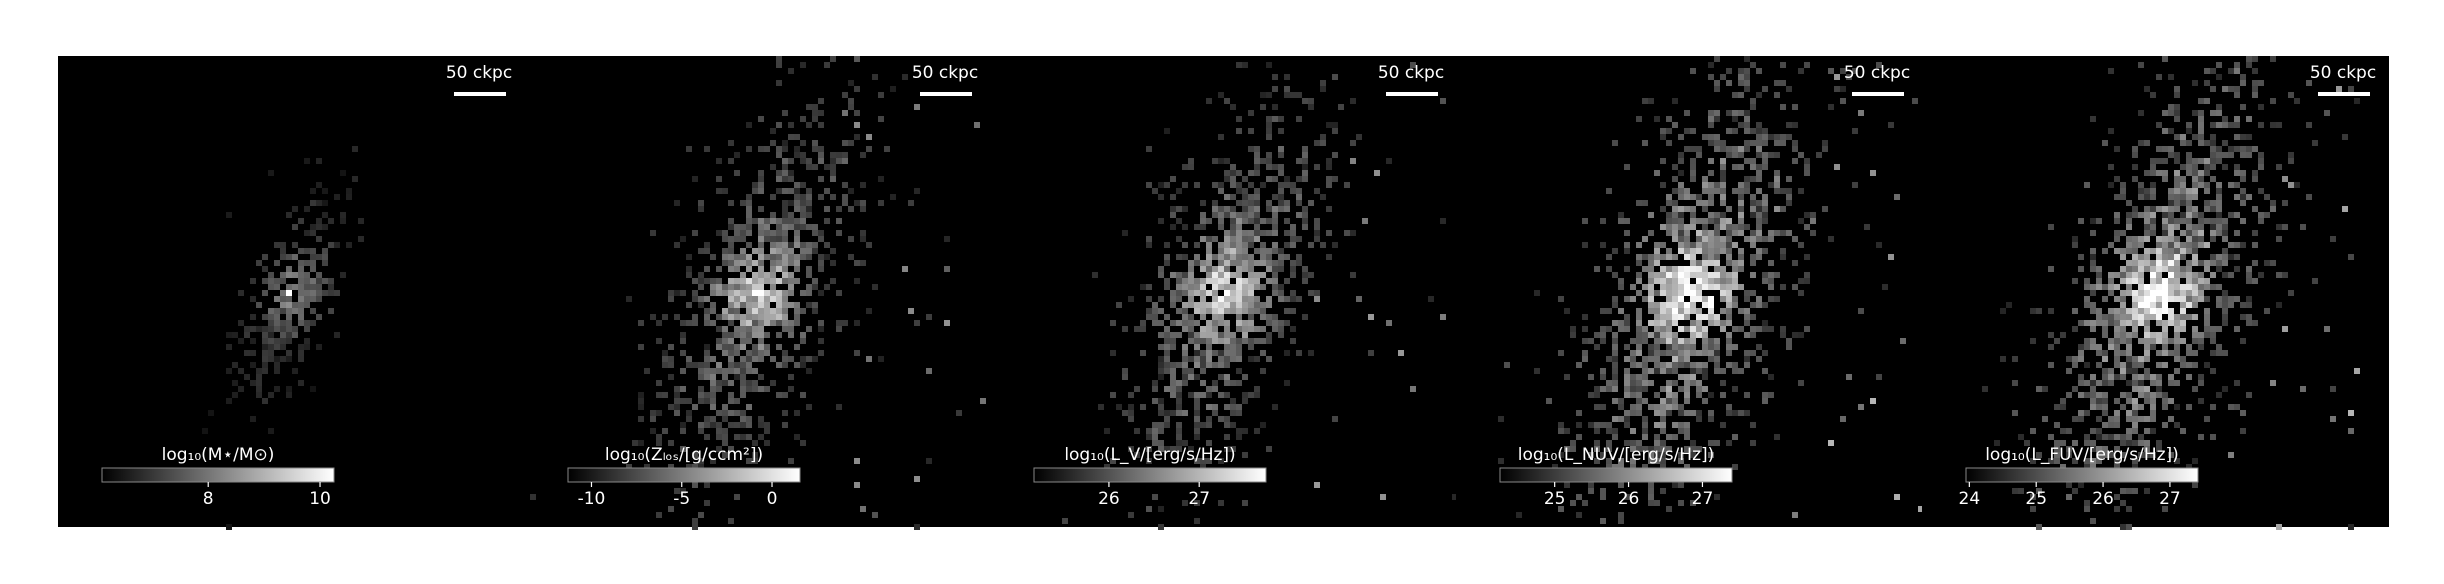 The width and height of the screenshot is (2444, 584). What do you see at coordinates (1970, 499) in the screenshot?
I see `colorbar-tick-label: 24` at bounding box center [1970, 499].